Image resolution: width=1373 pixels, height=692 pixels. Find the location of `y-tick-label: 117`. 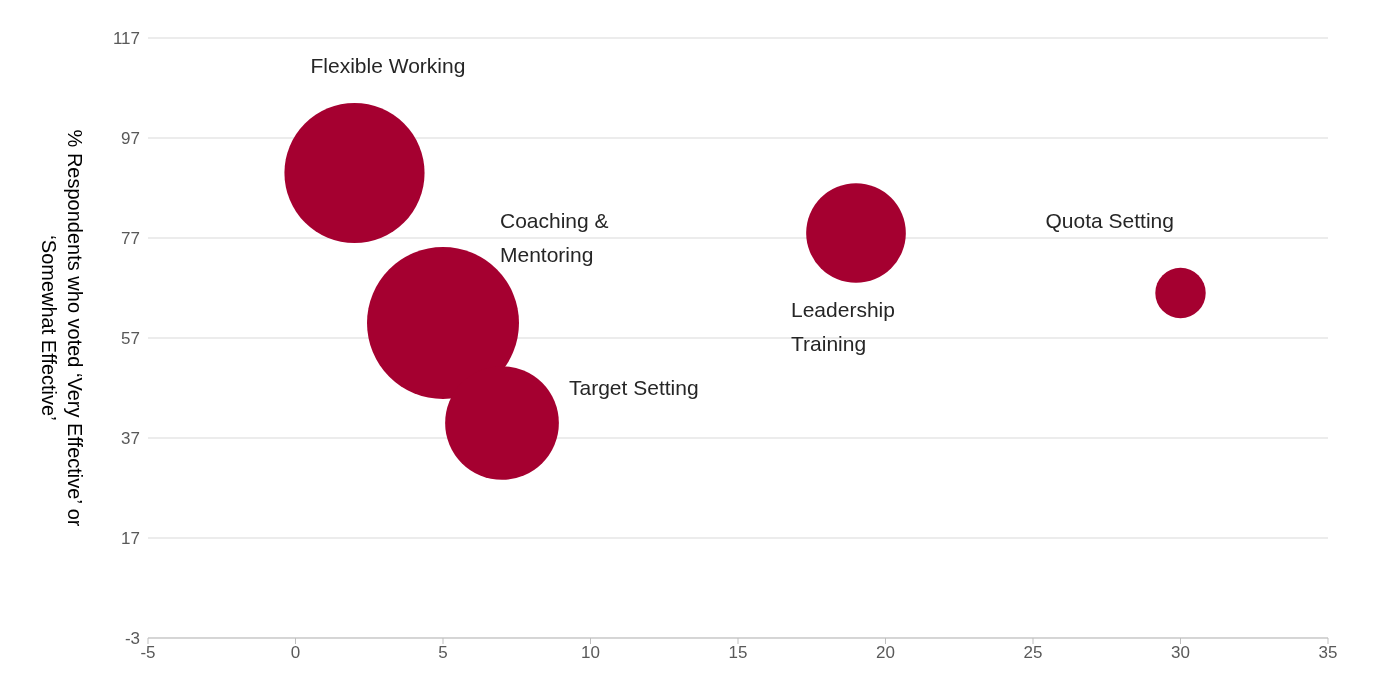

y-tick-label: 117 is located at coordinates (126, 39).